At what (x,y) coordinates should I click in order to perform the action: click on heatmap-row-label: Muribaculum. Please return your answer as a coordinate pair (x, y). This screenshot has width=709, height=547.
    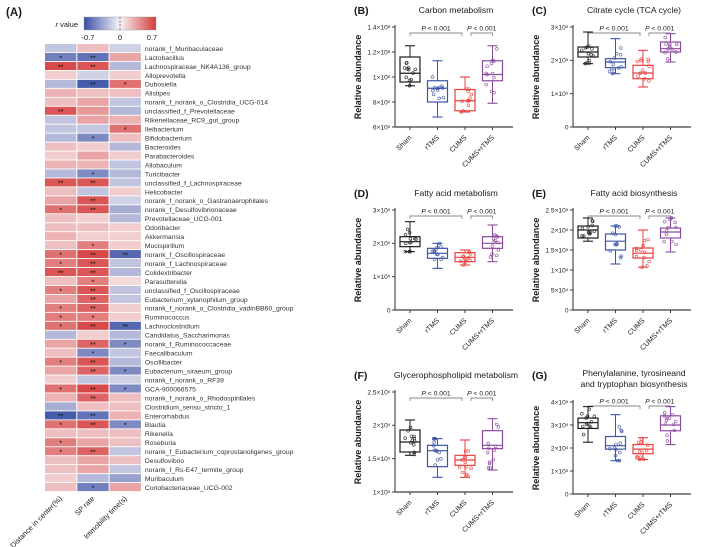
    Looking at the image, I should click on (164, 479).